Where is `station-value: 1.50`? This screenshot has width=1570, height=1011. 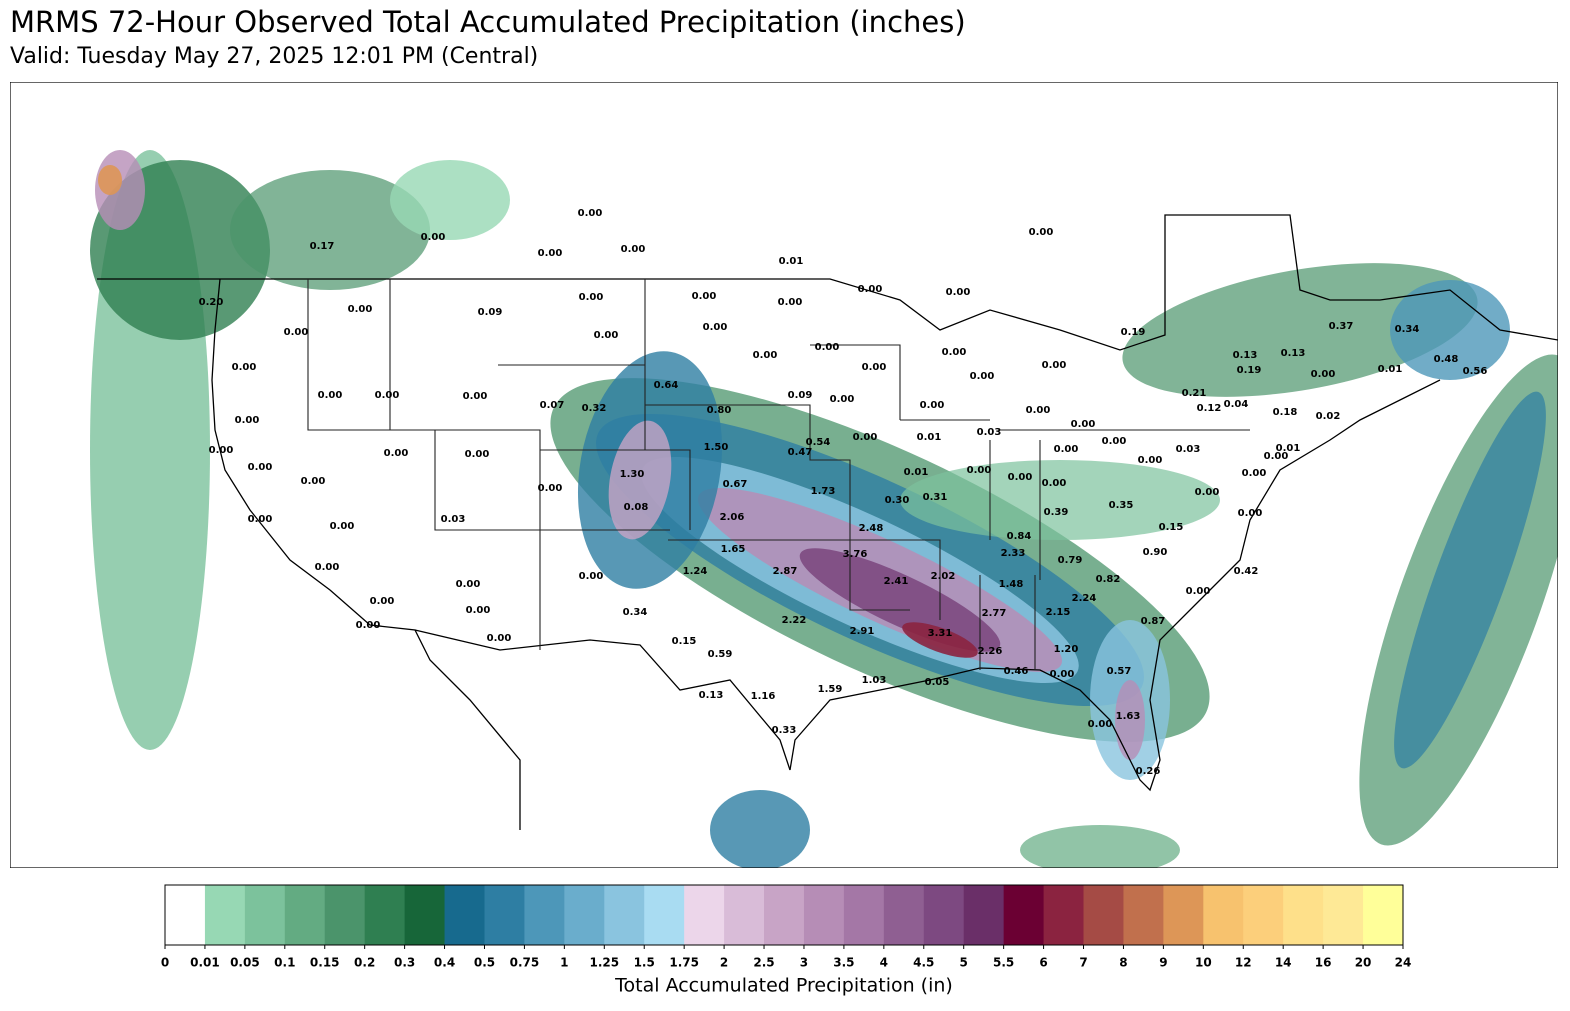
station-value: 1.50 is located at coordinates (716, 447).